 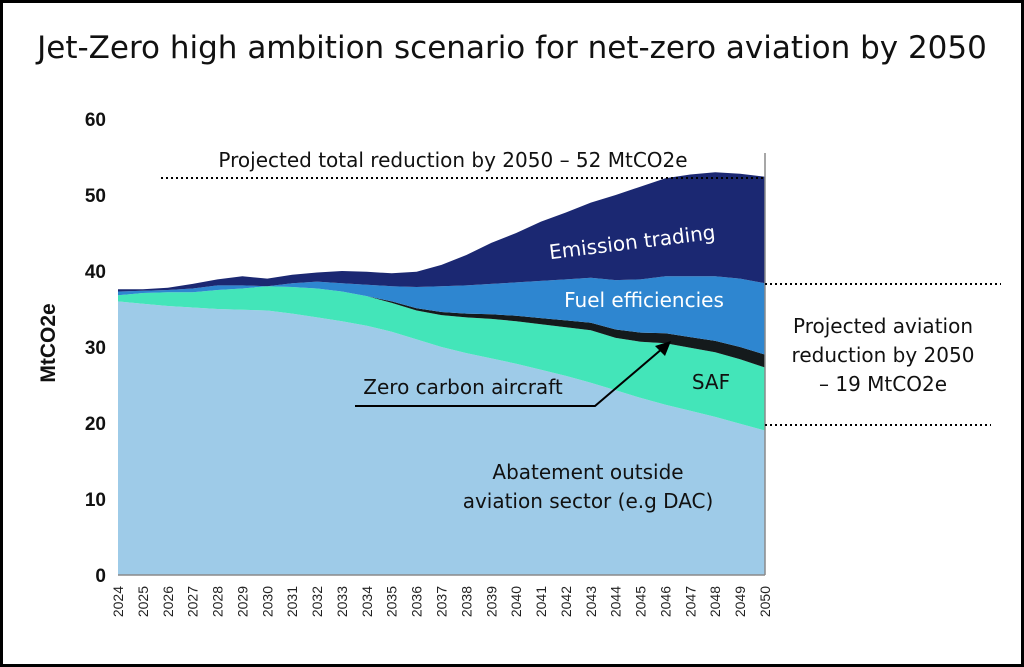 What do you see at coordinates (466, 601) in the screenshot?
I see `x-tick-label: 2038` at bounding box center [466, 601].